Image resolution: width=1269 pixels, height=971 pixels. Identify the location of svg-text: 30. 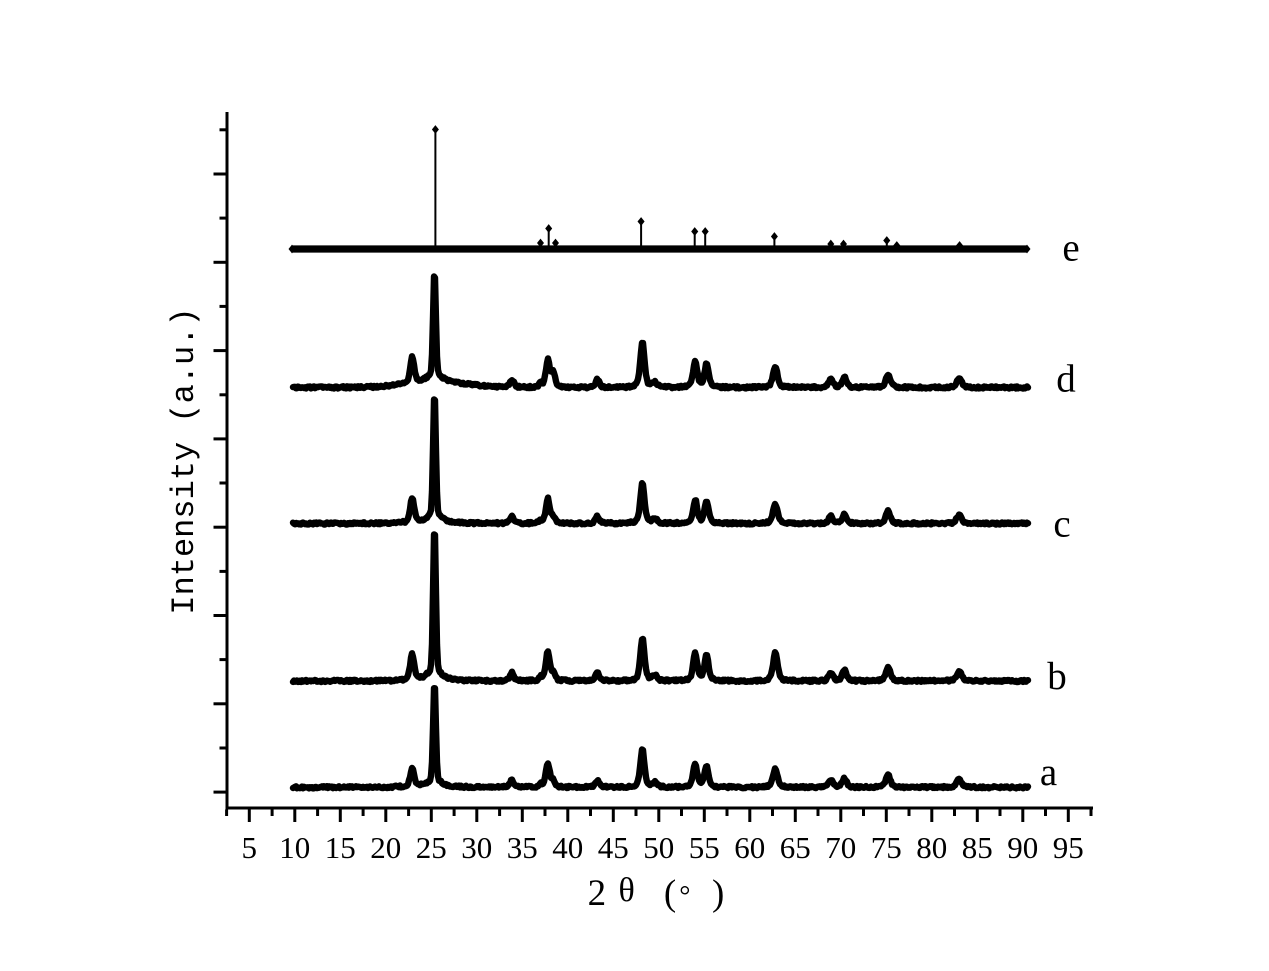
(476, 847).